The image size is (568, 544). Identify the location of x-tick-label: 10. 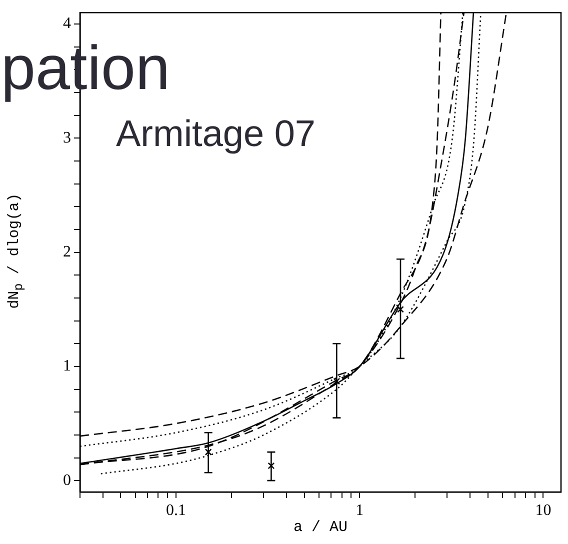
(543, 510).